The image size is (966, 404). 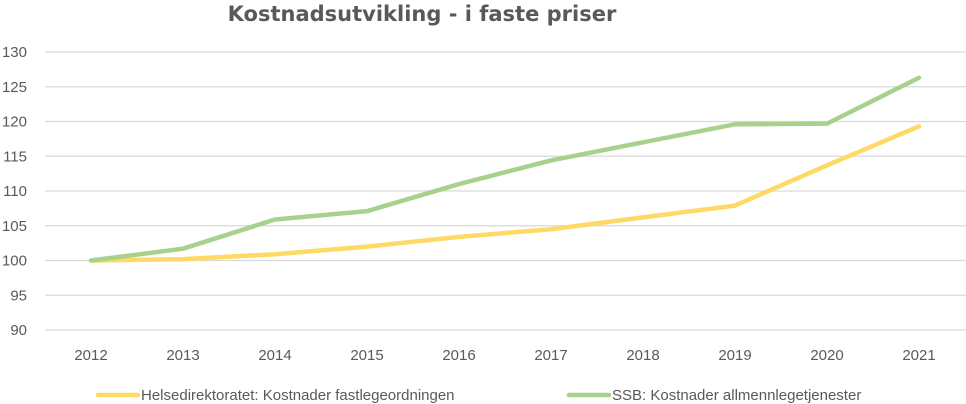 What do you see at coordinates (734, 355) in the screenshot?
I see `x-tick-label: 2019` at bounding box center [734, 355].